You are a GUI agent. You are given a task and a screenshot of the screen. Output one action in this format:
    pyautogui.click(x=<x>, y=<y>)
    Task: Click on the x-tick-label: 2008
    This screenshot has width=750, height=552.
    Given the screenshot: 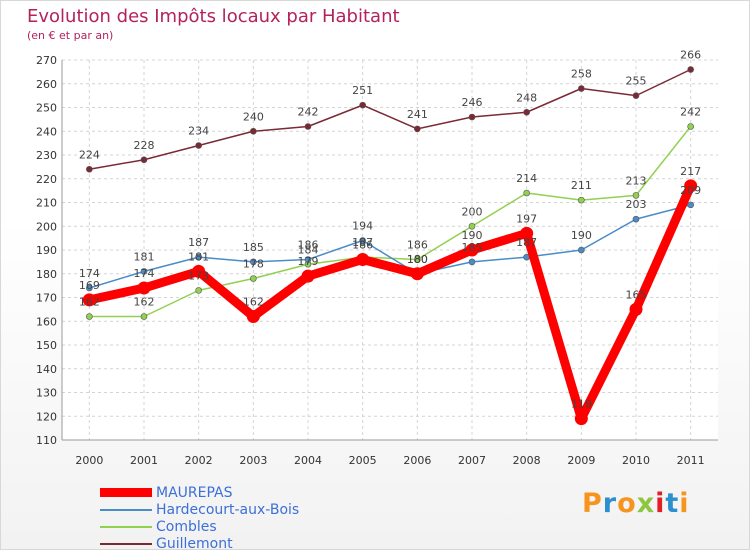 What is the action you would take?
    pyautogui.click(x=527, y=460)
    